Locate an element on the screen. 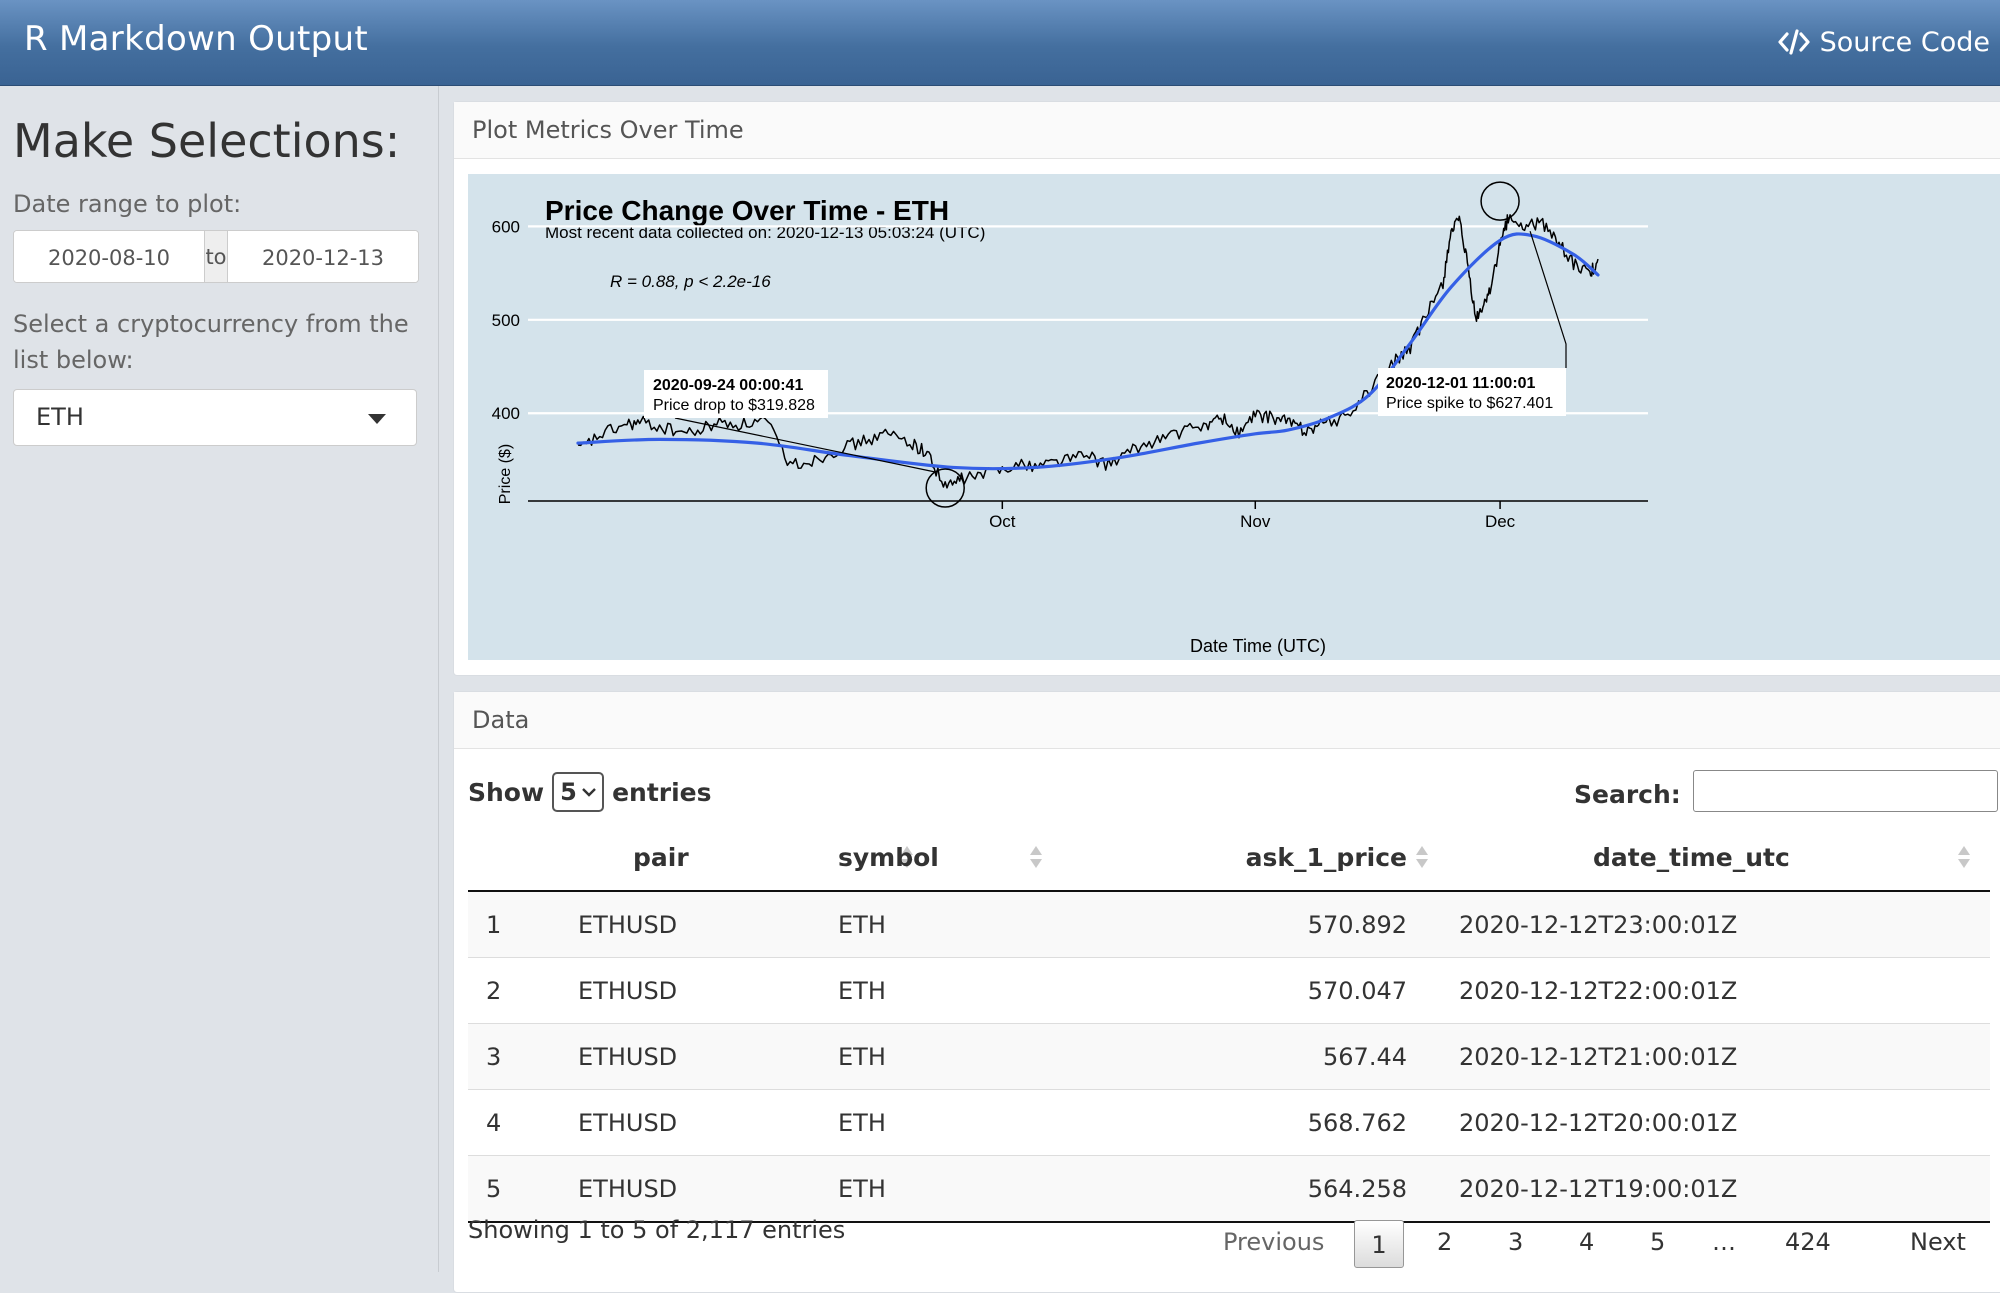  plot-card-title: Plot Metrics Over Time is located at coordinates (1227, 130).